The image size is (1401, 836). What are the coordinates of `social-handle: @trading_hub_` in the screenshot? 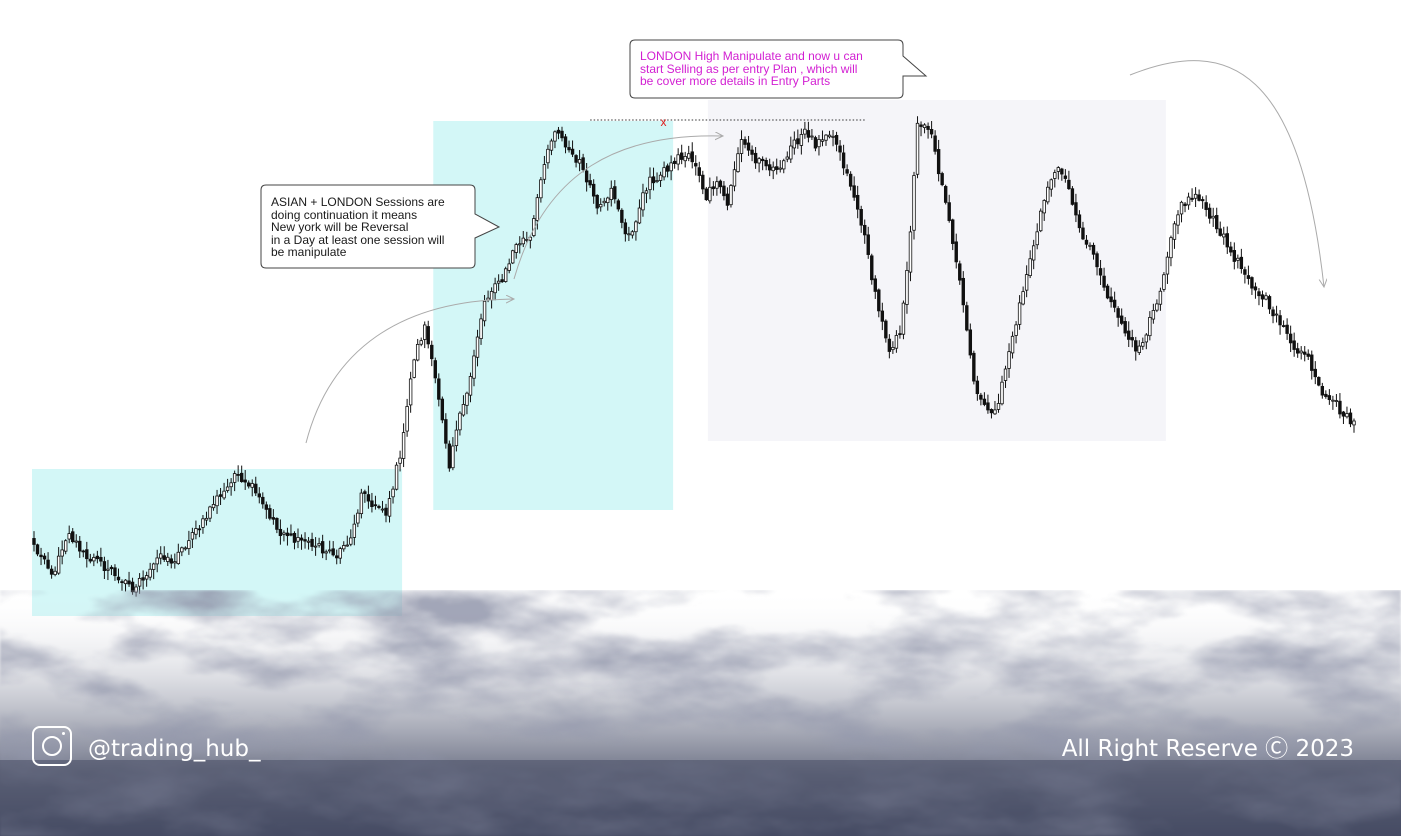 It's located at (174, 749).